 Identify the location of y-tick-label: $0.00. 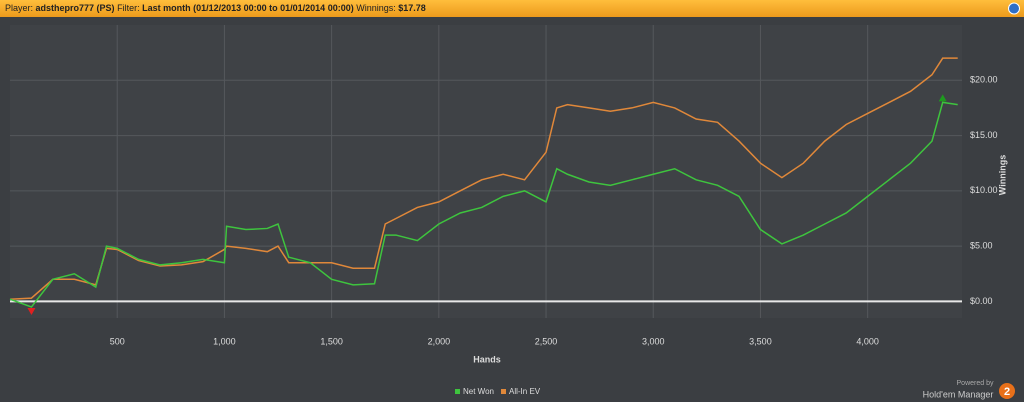
(981, 301).